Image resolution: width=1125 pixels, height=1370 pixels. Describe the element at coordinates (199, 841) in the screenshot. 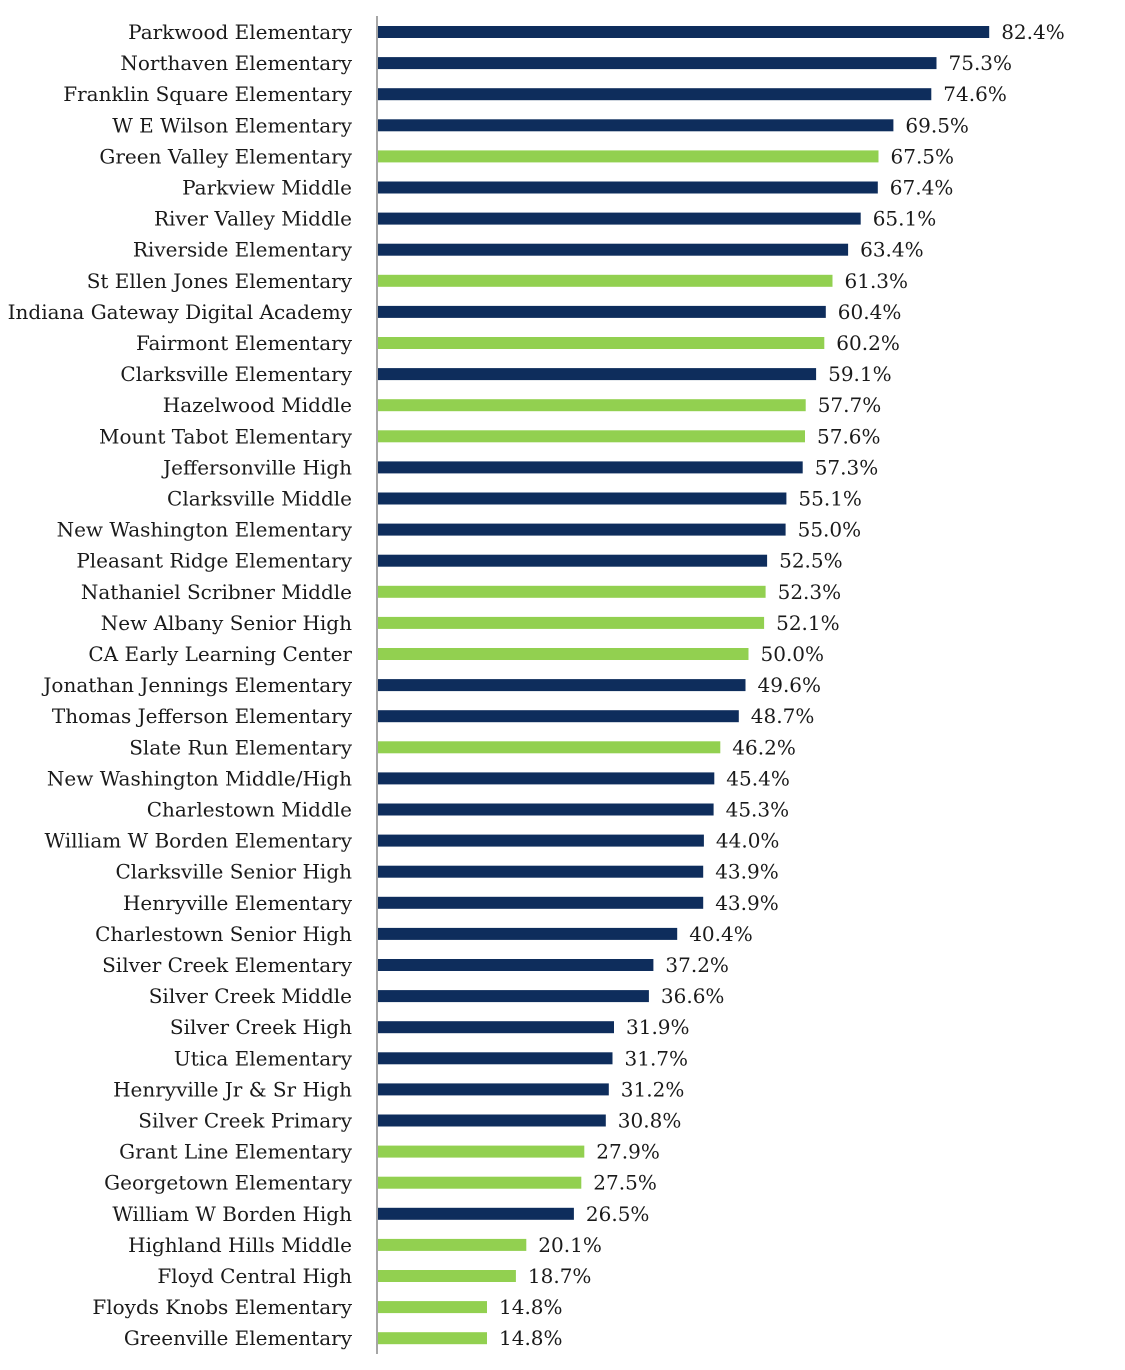

I see `category-label: William W Borden Elementary` at that location.